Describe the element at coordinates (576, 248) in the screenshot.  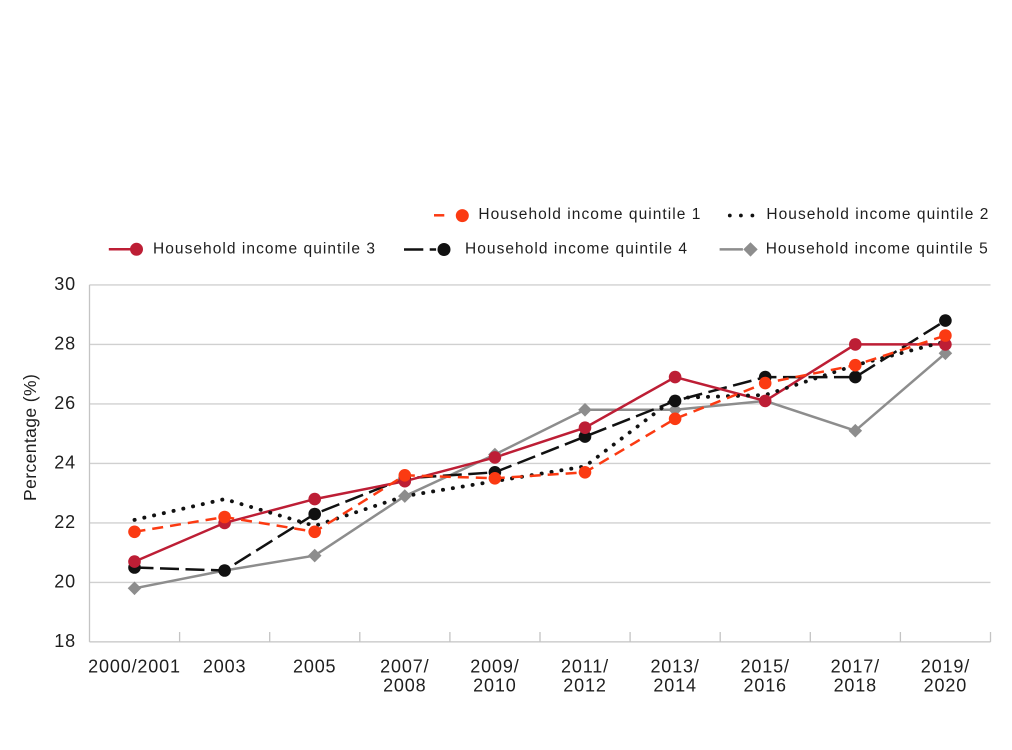
I see `svg-text: Household income quintile 4` at that location.